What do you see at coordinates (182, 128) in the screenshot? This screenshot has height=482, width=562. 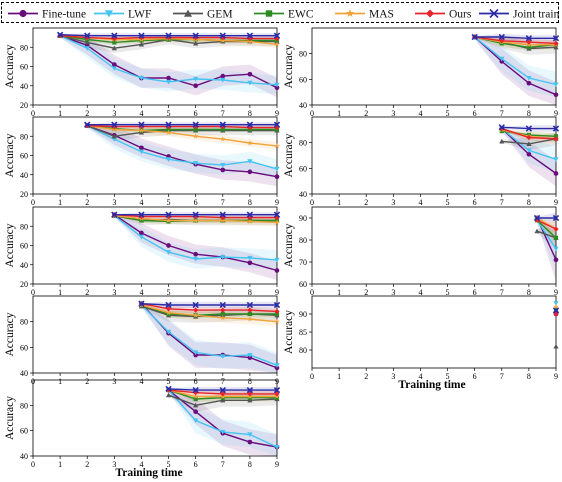 I see `series-line-ewc` at bounding box center [182, 128].